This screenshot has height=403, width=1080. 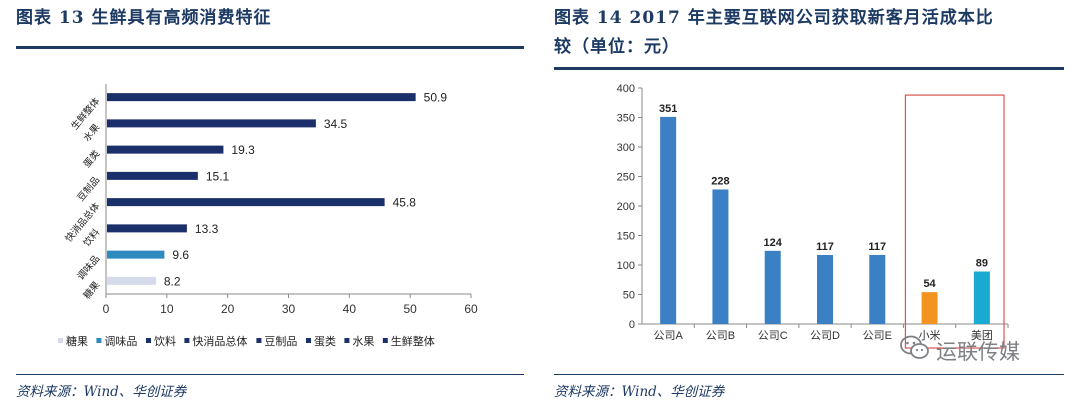 What do you see at coordinates (774, 18) in the screenshot?
I see `right-figure-title-line1: 图表 14 2017 年主要互联网公司获取新客月活成本比` at bounding box center [774, 18].